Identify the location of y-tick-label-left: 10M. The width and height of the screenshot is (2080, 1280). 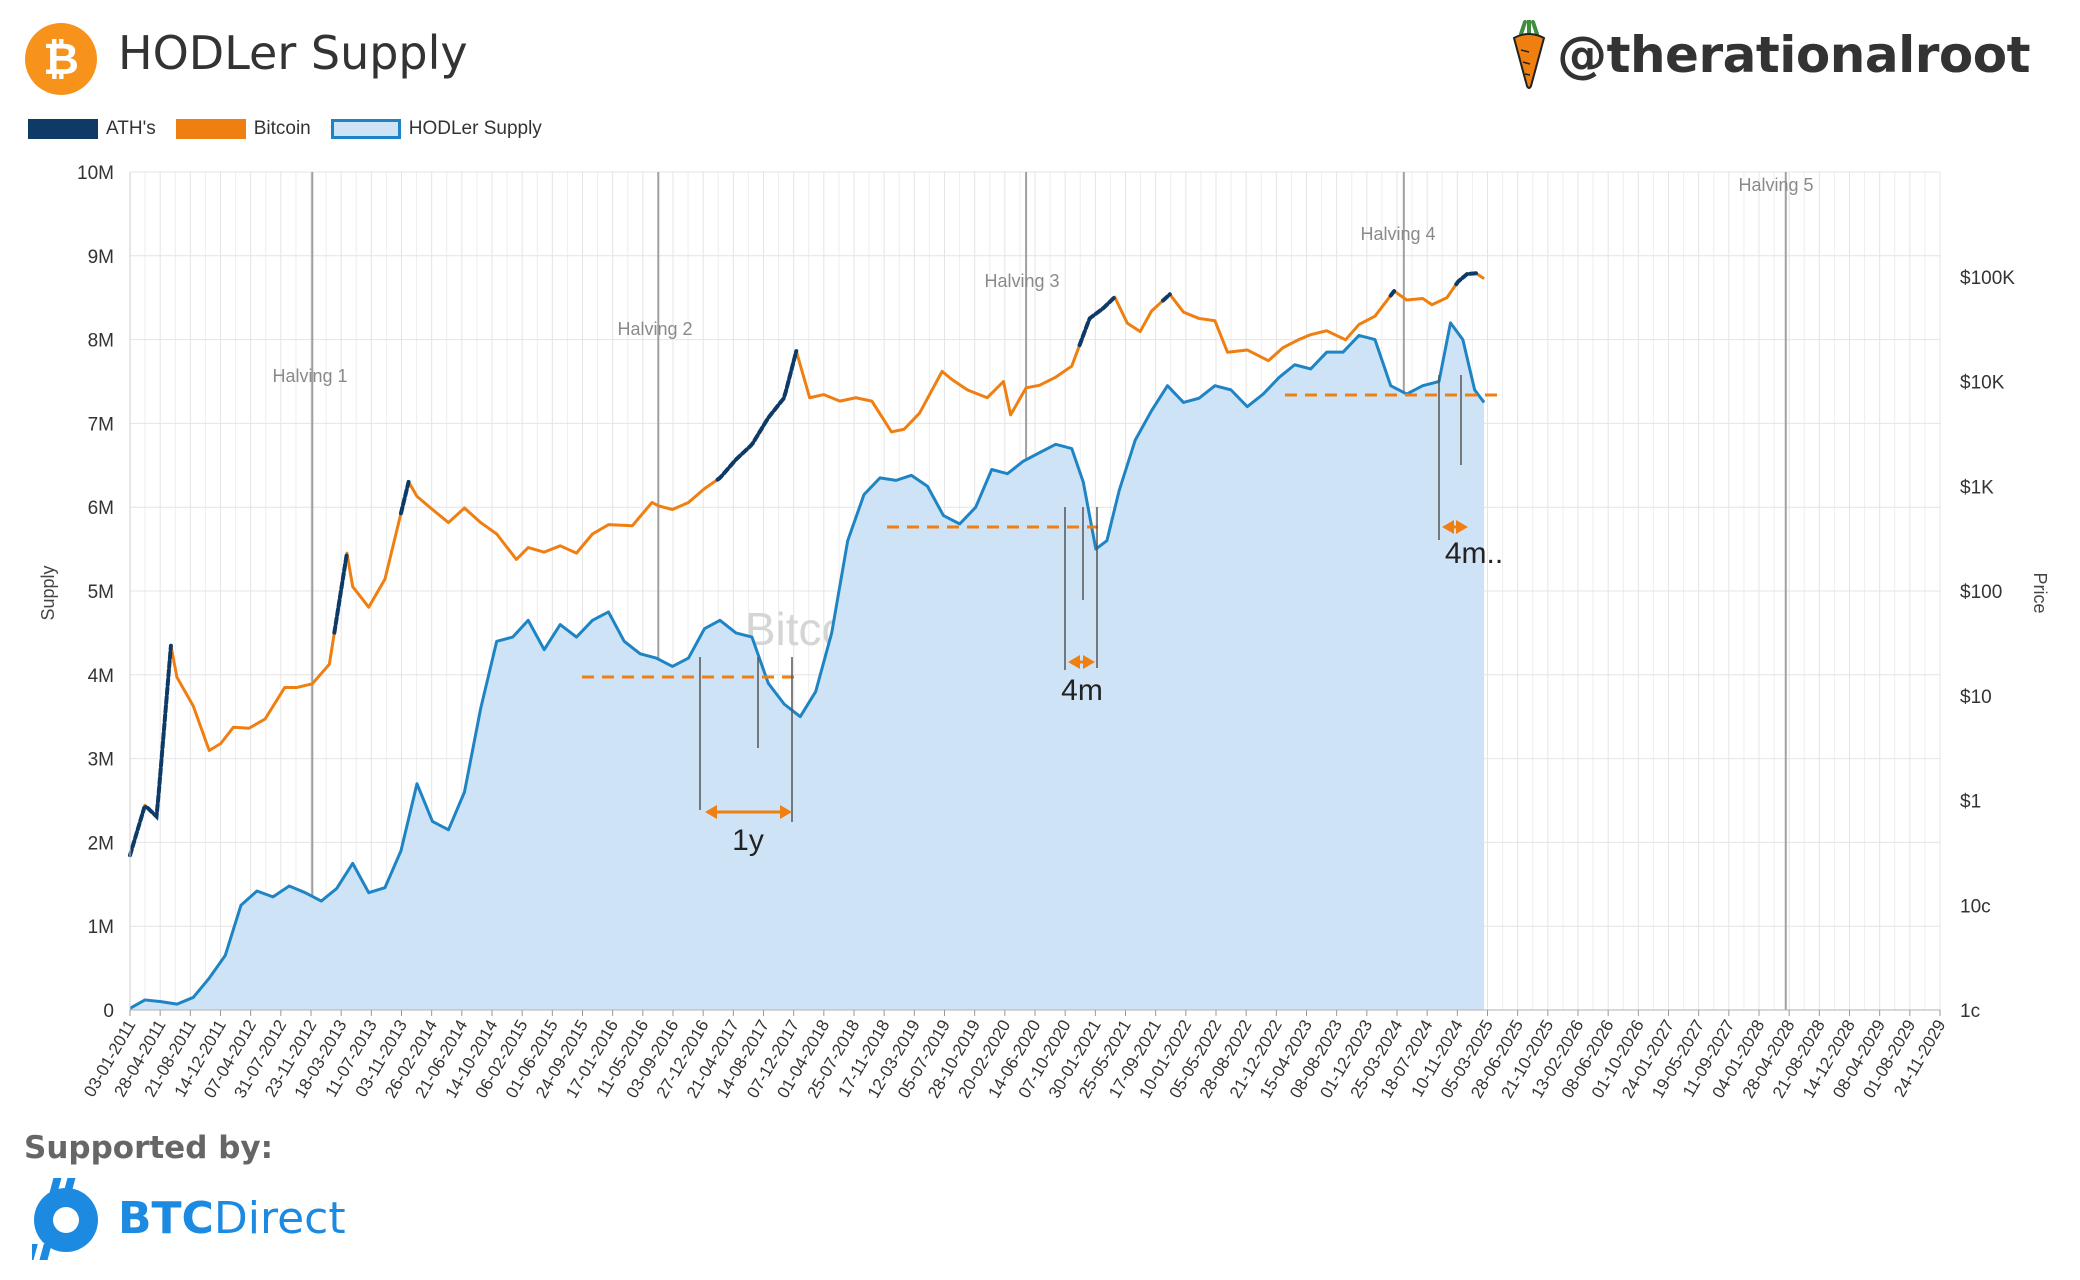
(95, 173).